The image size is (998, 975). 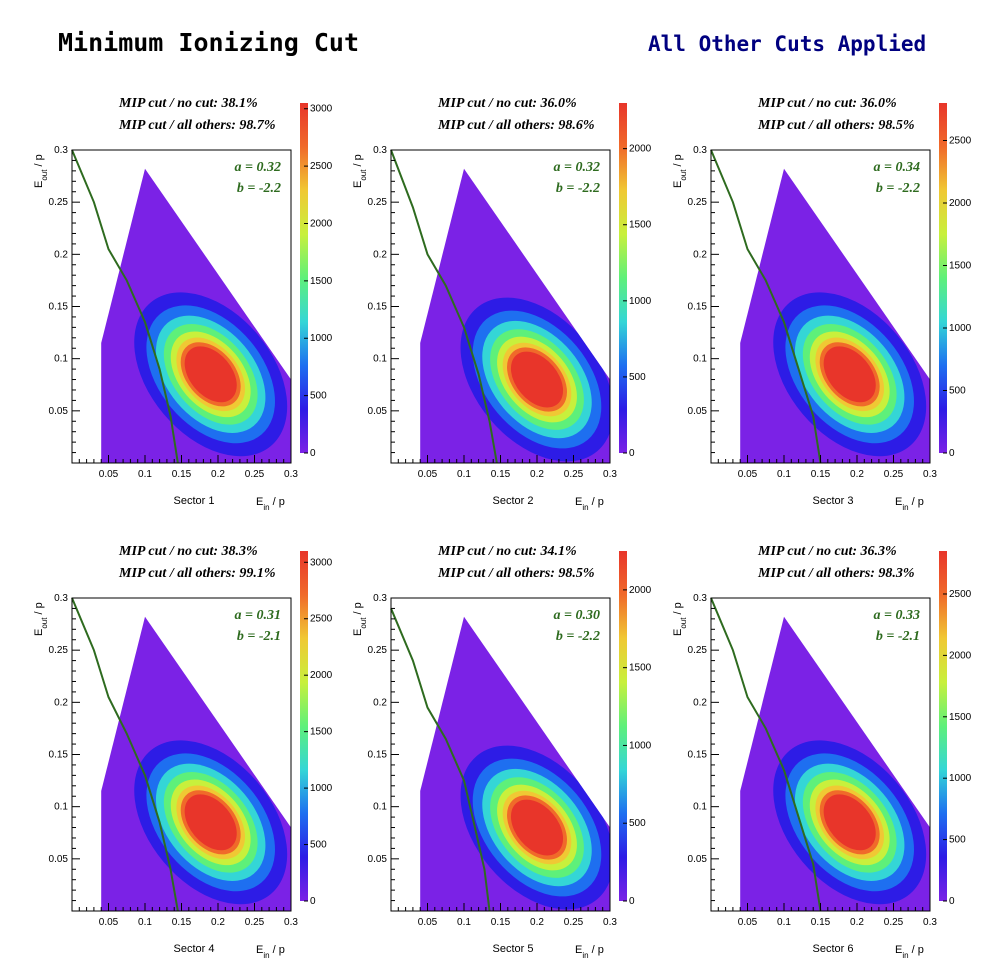 I want to click on stat-line-no-cut: MIP cut / no cut: 38.3%, so click(x=188, y=551).